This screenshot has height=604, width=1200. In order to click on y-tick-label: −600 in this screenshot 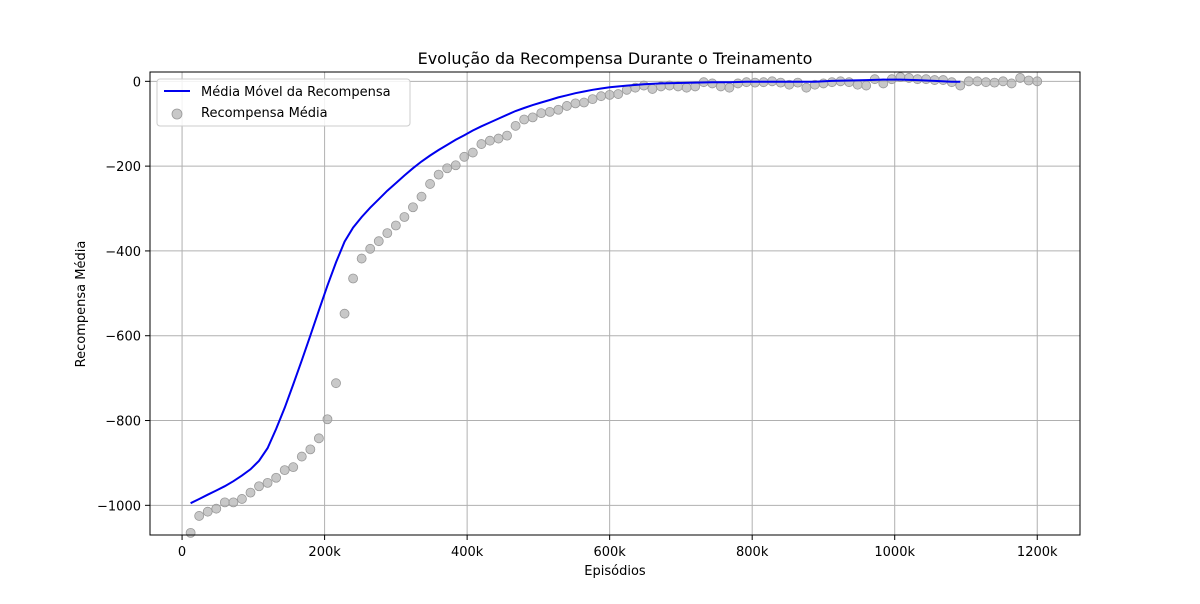, I will do `click(123, 337)`.